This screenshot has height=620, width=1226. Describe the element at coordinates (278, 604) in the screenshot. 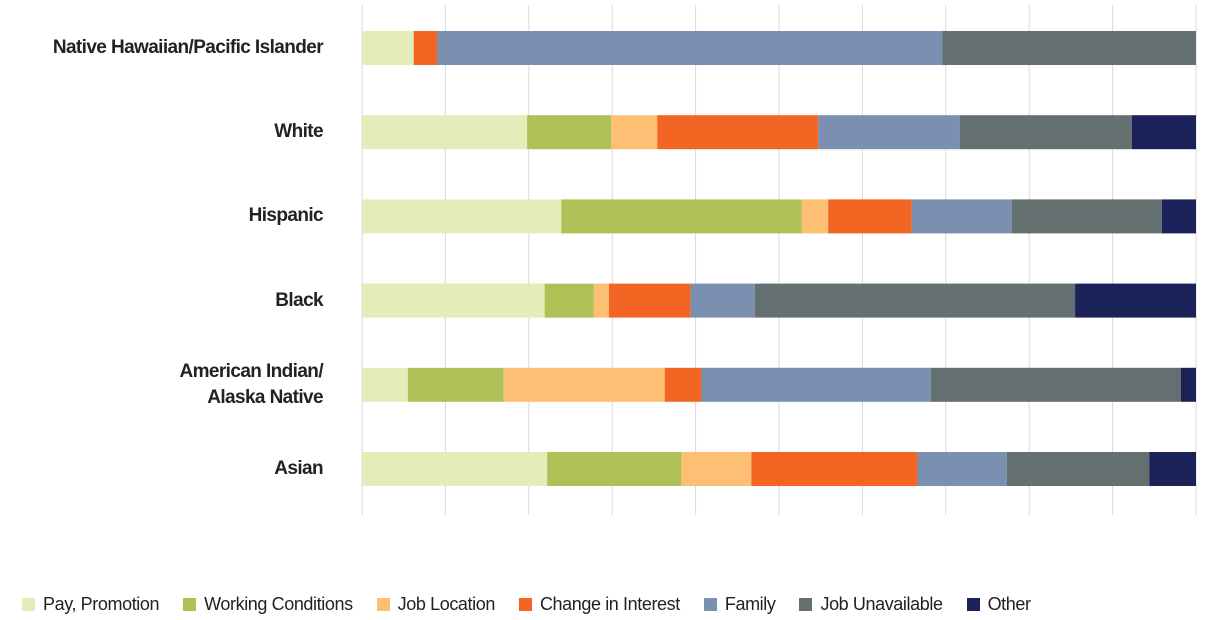

I see `legend-label: Working Conditions` at that location.